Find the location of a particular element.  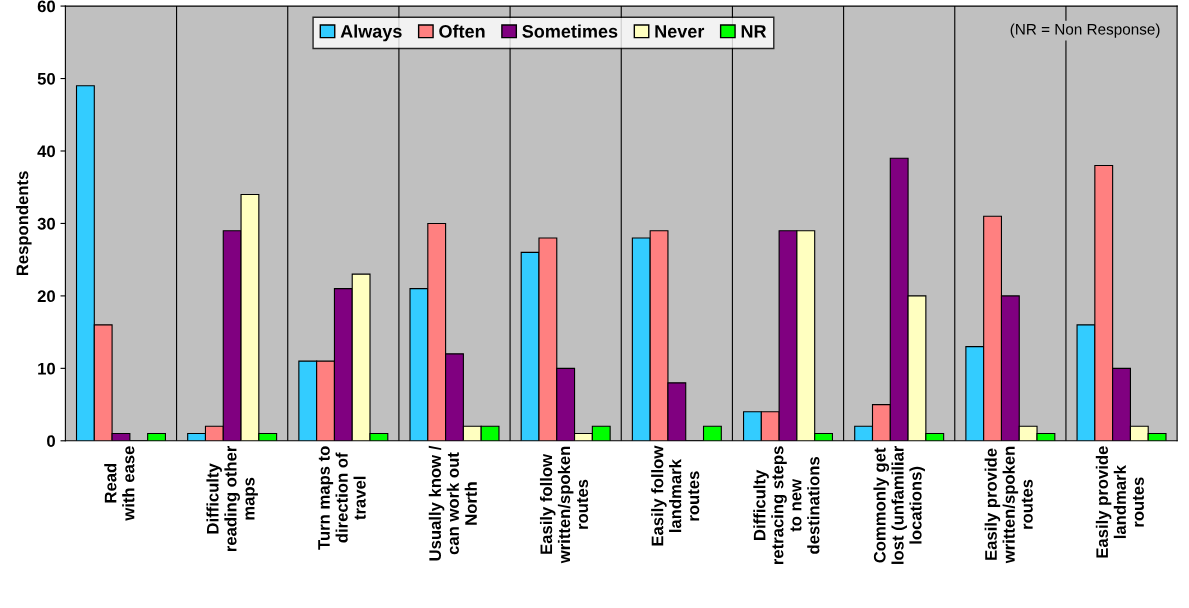

y-tick-label: 30 is located at coordinates (46, 223).